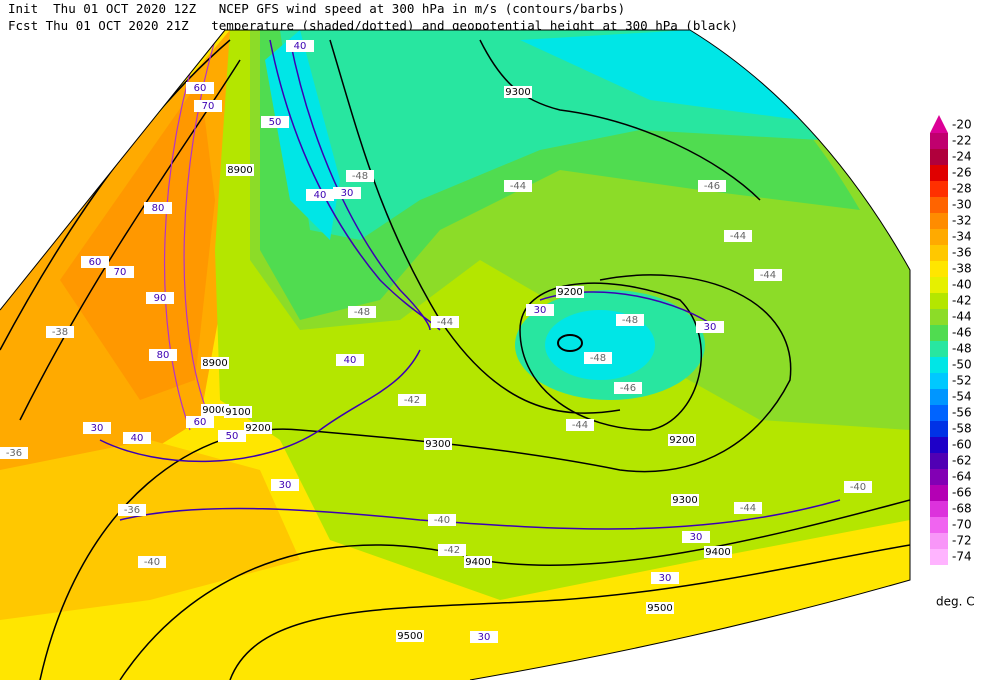 This screenshot has height=680, width=1000. What do you see at coordinates (962, 445) in the screenshot?
I see `colorbar-label: -60` at bounding box center [962, 445].